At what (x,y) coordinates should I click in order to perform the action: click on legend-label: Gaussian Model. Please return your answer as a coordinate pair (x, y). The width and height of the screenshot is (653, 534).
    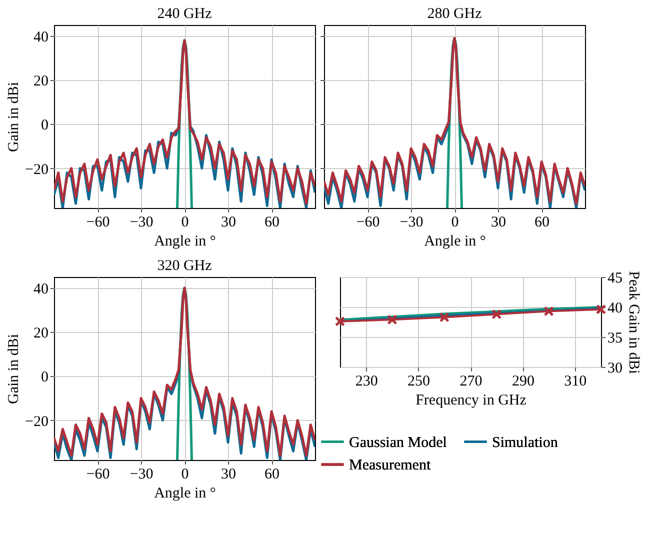
    Looking at the image, I should click on (398, 442).